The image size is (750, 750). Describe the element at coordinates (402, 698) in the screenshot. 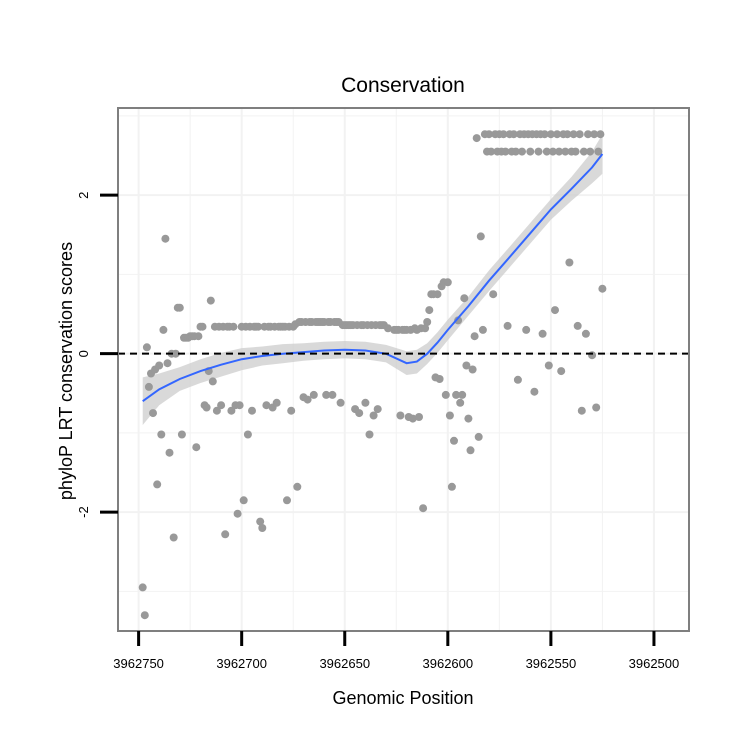

I see `x-axis-title: Genomic Position` at that location.